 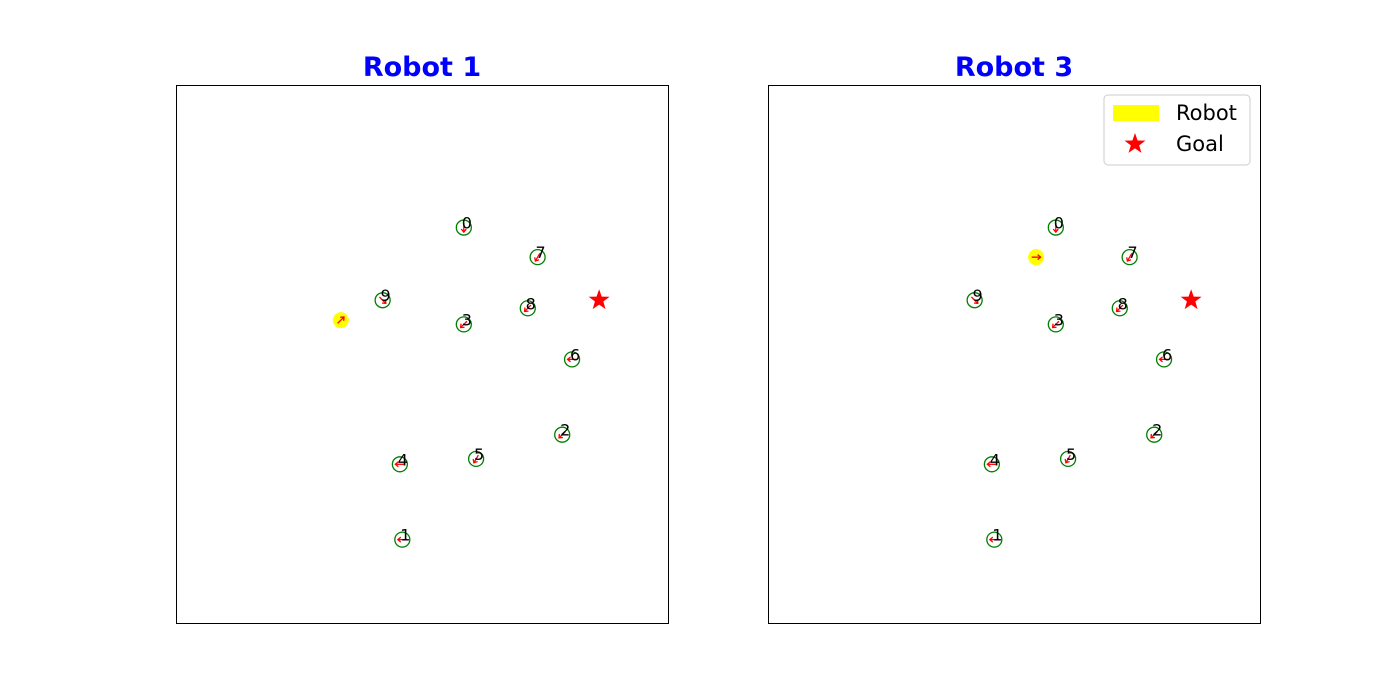 What do you see at coordinates (1135, 143) in the screenshot?
I see `legend-goal-swatch` at bounding box center [1135, 143].